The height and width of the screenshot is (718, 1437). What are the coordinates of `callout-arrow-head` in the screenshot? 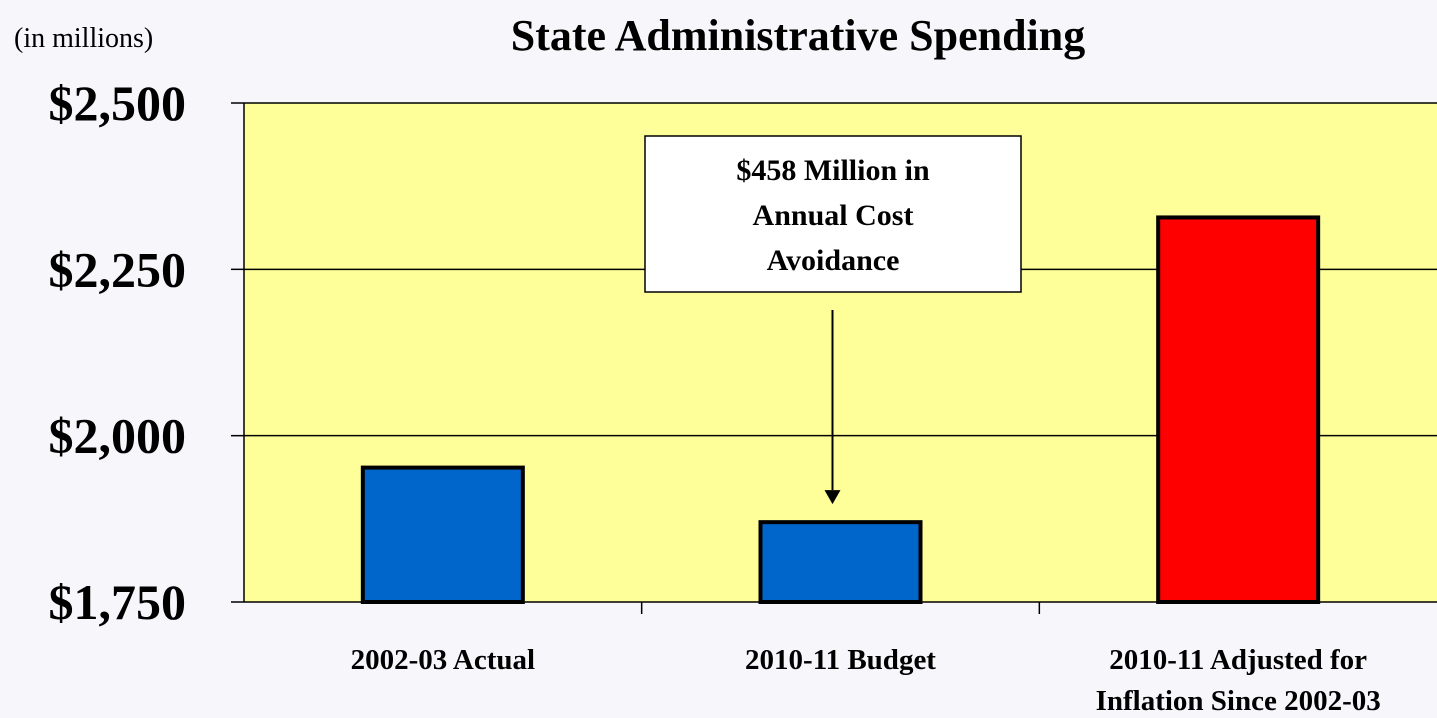 It's located at (832, 497).